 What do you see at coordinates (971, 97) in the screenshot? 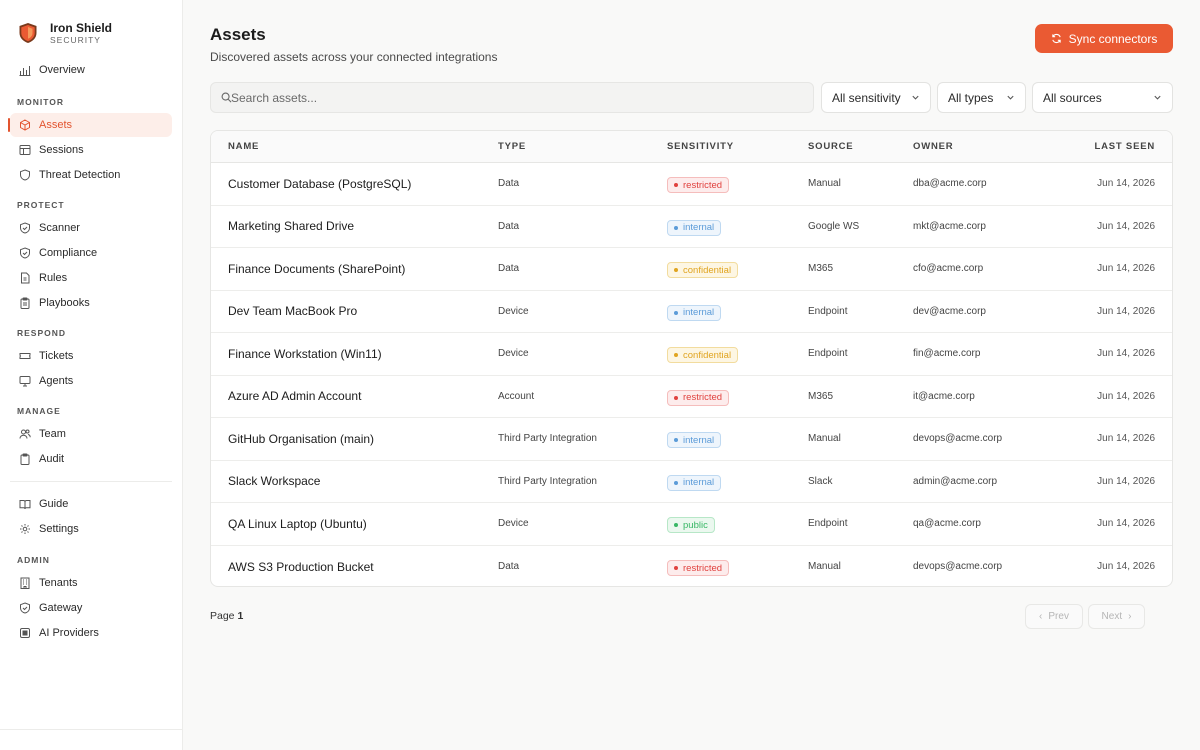
I see `type-filter-value: All types` at bounding box center [971, 97].